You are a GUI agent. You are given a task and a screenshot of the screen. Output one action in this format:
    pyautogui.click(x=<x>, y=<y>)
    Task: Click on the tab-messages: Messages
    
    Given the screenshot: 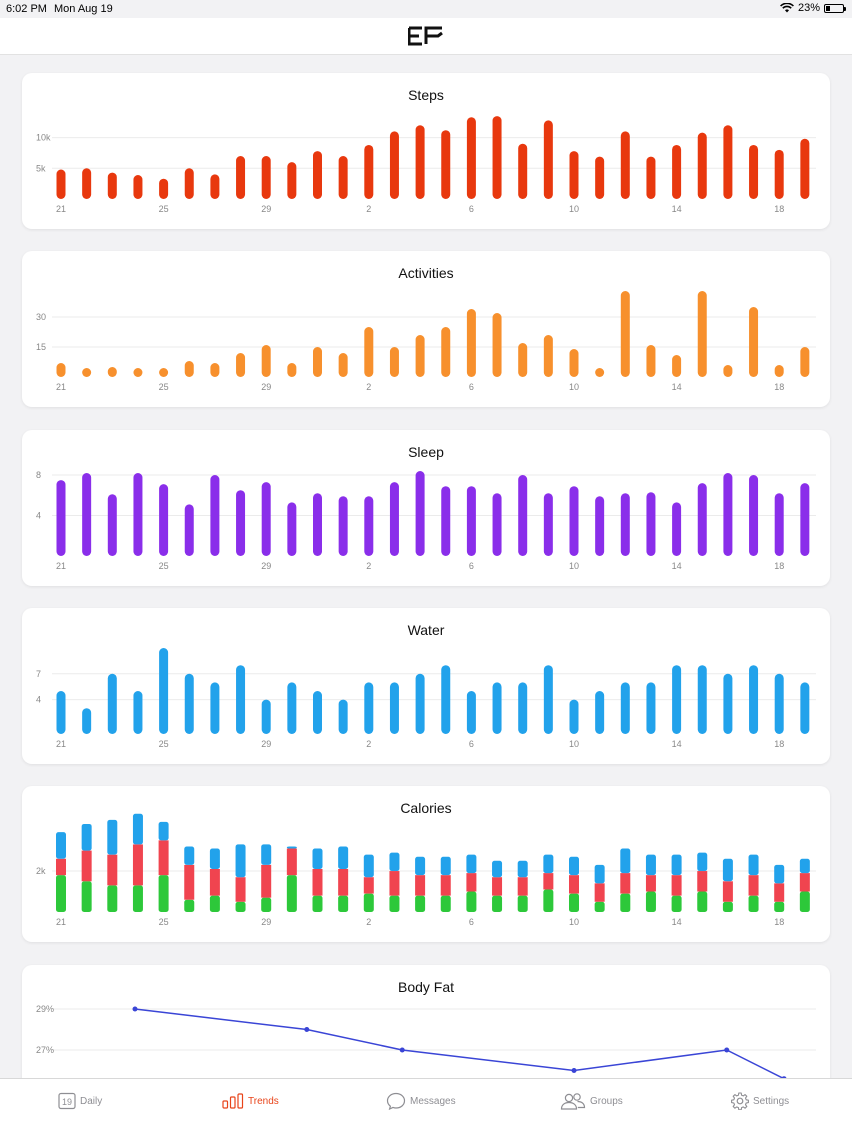 What is the action you would take?
    pyautogui.click(x=421, y=1101)
    